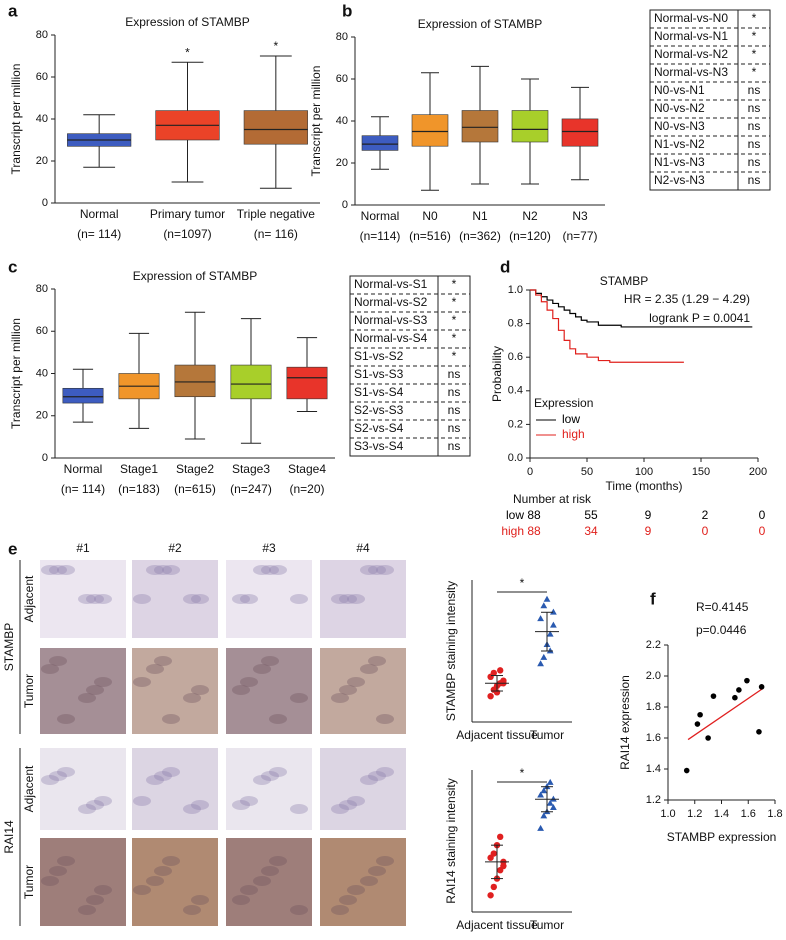  What do you see at coordinates (573, 434) in the screenshot?
I see `legend-label: high` at bounding box center [573, 434].